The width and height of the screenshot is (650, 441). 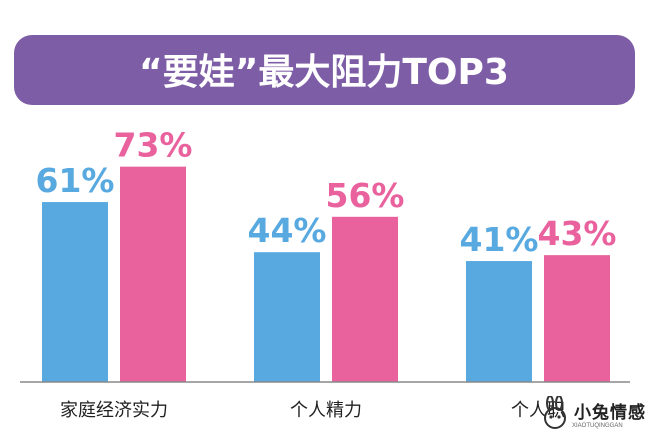 I want to click on watermark-sub: XIAOTUQINGGAN, so click(x=597, y=426).